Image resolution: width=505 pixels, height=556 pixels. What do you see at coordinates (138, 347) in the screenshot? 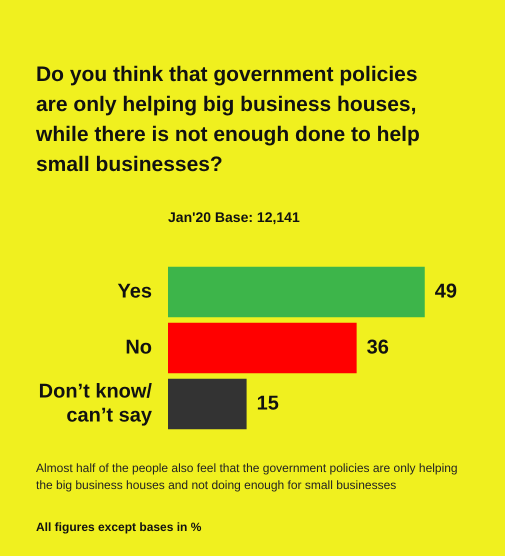
I see `y-tick-label: No` at bounding box center [138, 347].